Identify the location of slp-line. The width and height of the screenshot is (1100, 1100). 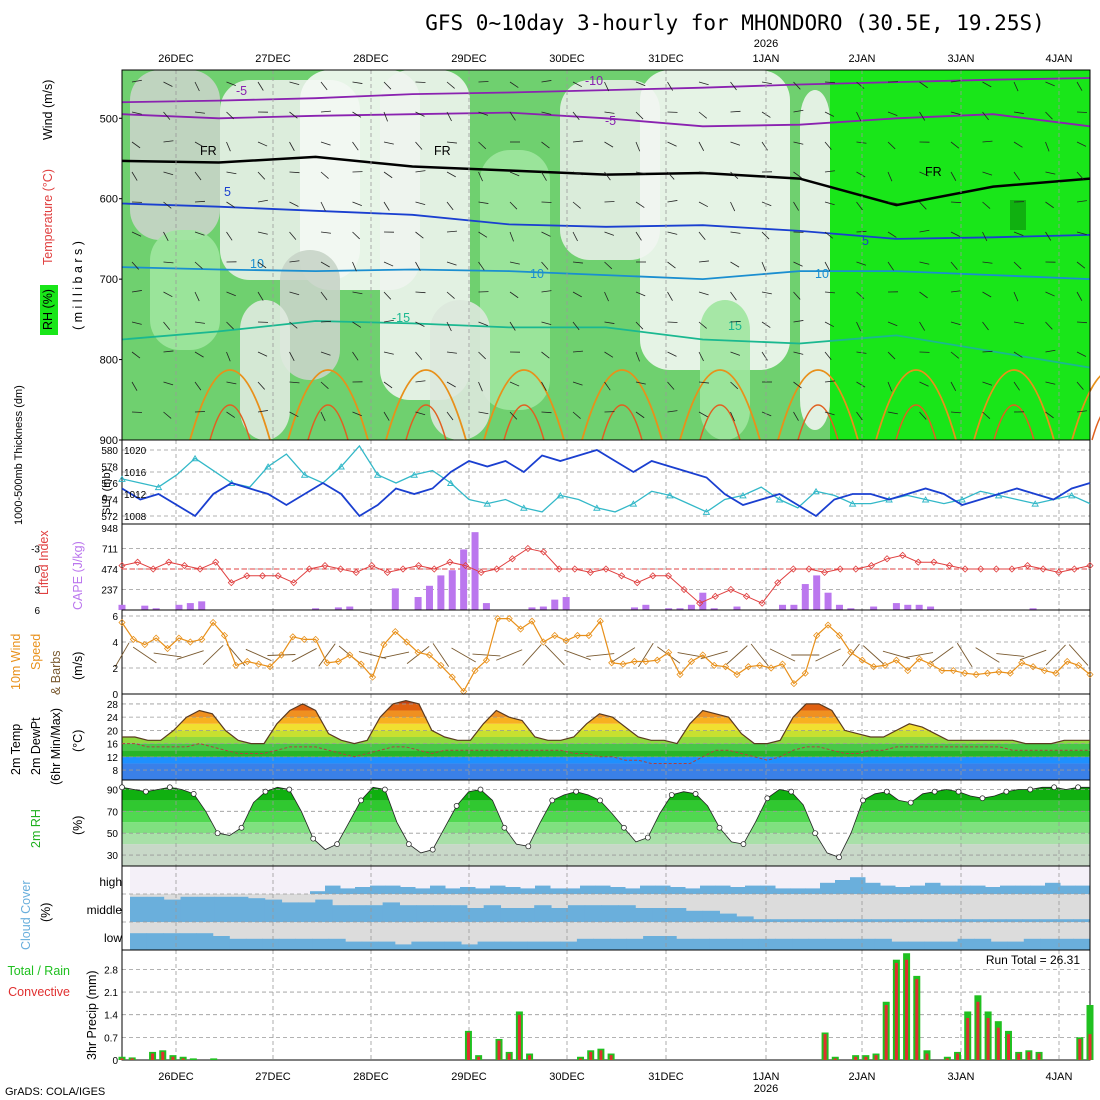
(606, 483).